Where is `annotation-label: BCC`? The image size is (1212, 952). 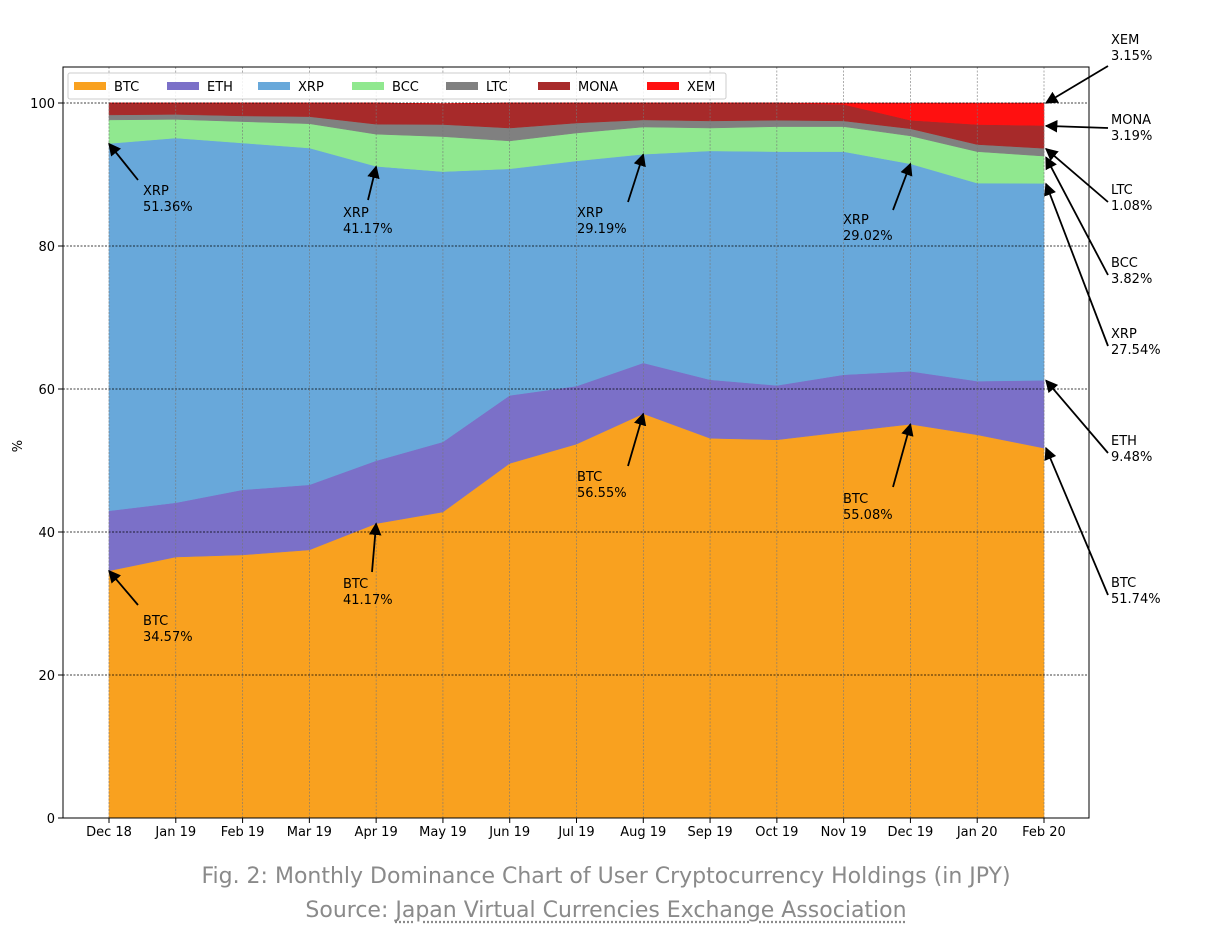 annotation-label: BCC is located at coordinates (1124, 263).